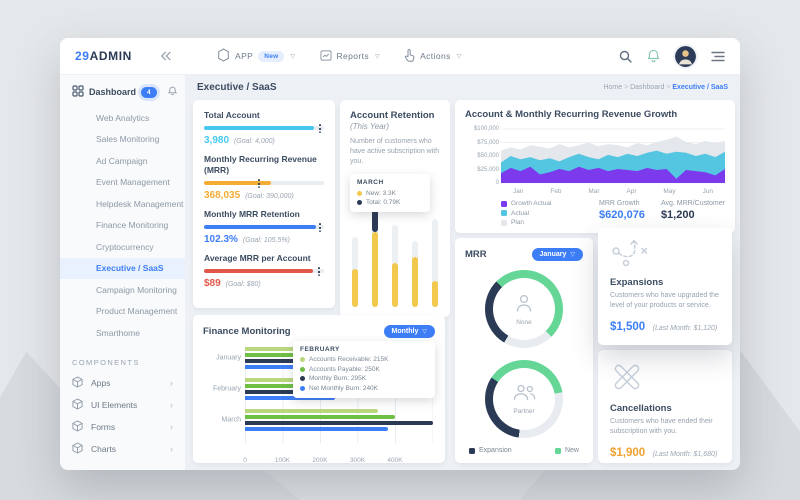 This screenshot has height=500, width=800. I want to click on kpi-goal: (Goal: 390,000), so click(268, 197).